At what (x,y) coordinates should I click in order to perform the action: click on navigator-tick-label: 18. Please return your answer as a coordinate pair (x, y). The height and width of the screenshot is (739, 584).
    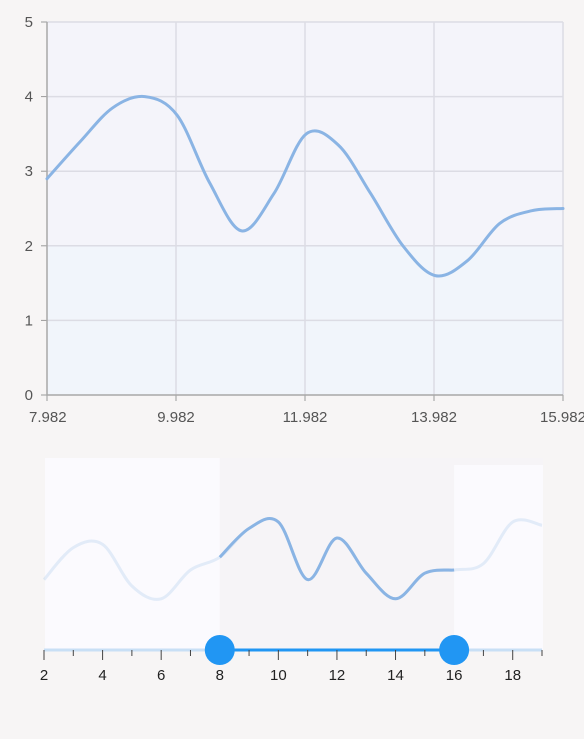
    Looking at the image, I should click on (512, 675).